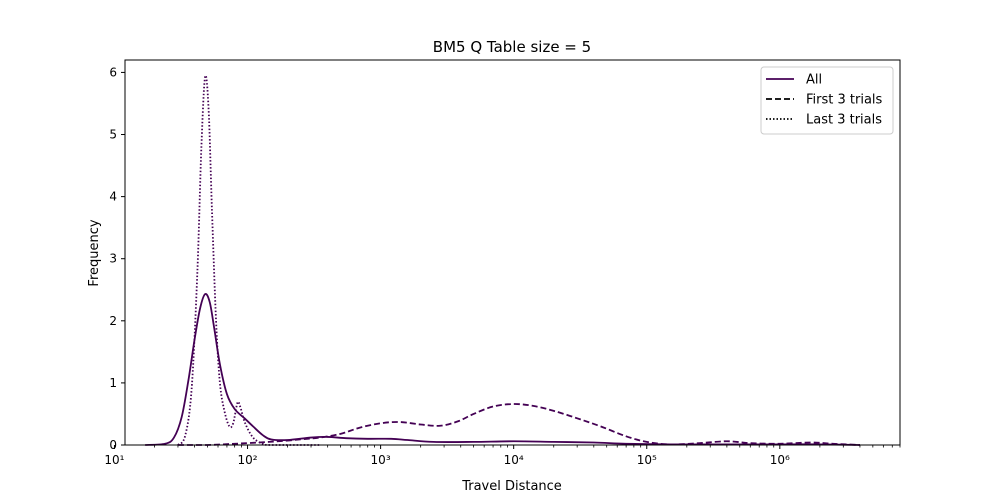 Image resolution: width=1000 pixels, height=500 pixels. I want to click on y-tick-label: 0, so click(113, 445).